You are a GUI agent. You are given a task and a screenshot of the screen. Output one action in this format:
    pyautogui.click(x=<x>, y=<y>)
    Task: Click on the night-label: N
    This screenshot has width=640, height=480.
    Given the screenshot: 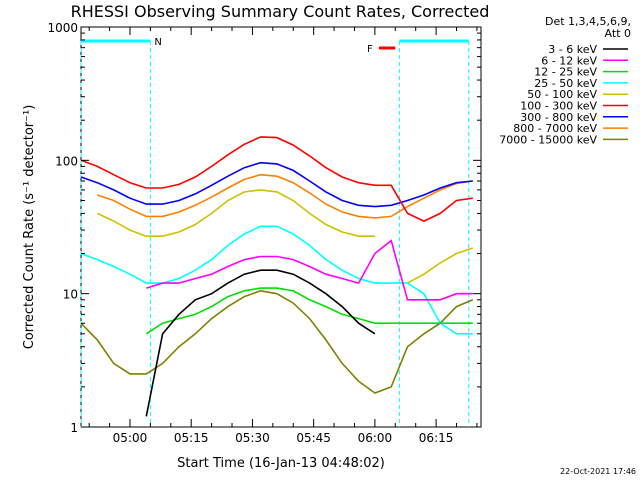 What is the action you would take?
    pyautogui.click(x=157, y=42)
    